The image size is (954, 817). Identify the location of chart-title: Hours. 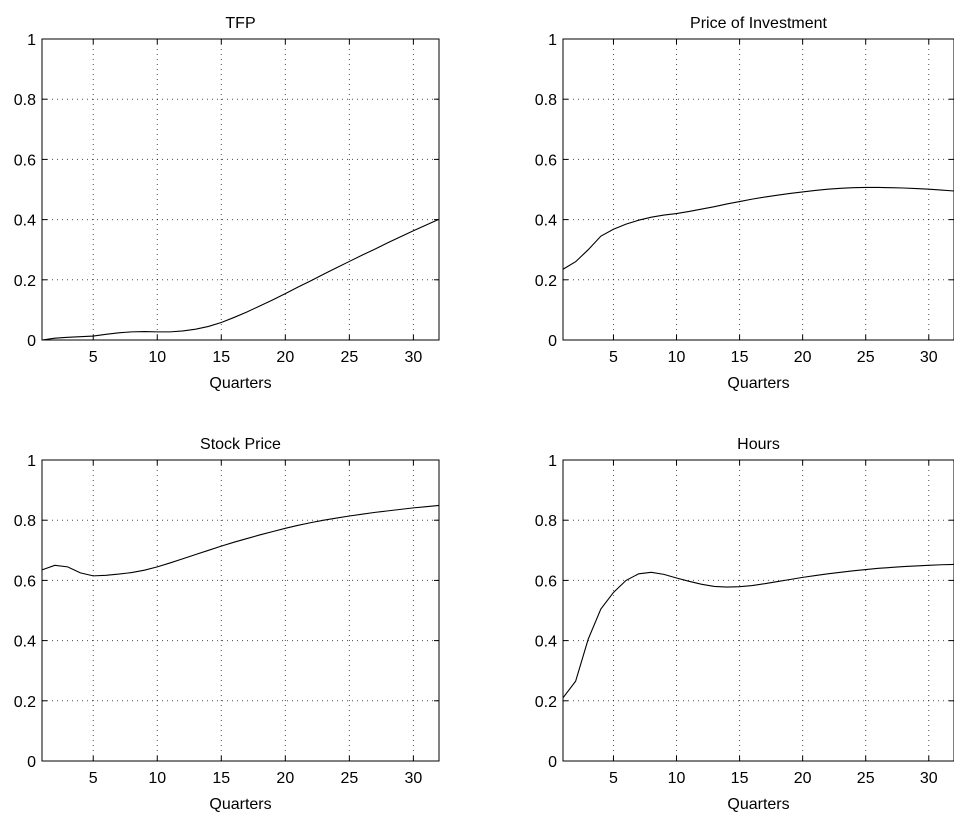
(758, 444).